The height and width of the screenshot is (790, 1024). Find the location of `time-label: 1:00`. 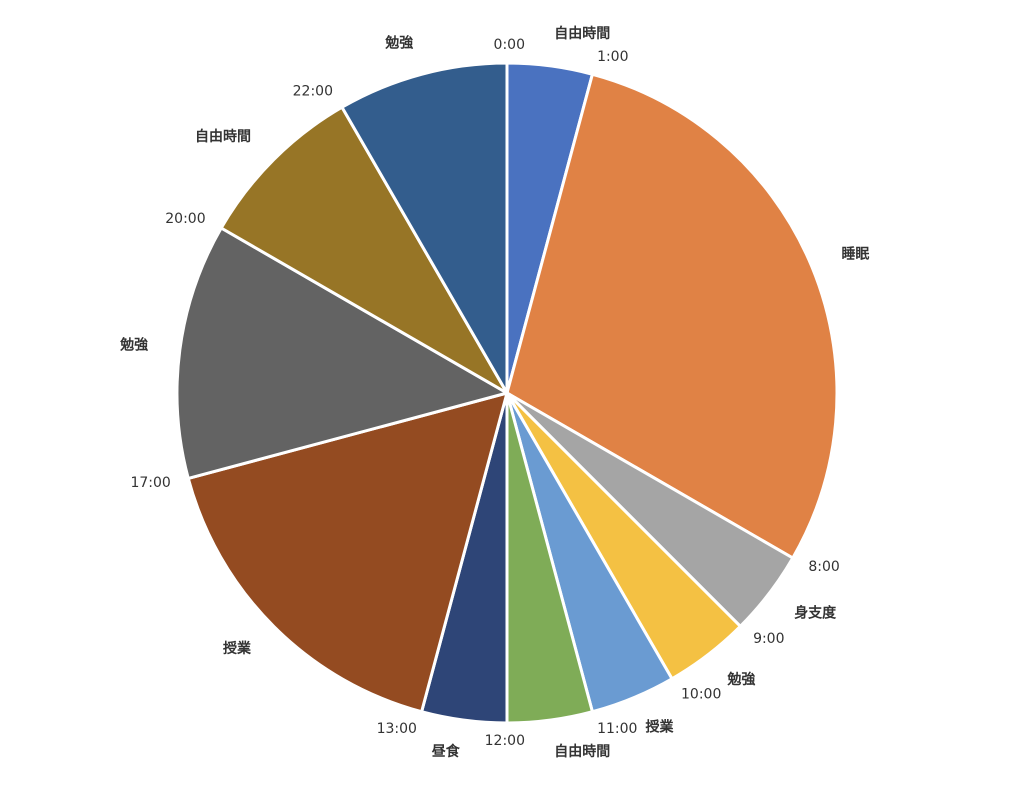

time-label: 1:00 is located at coordinates (612, 57).